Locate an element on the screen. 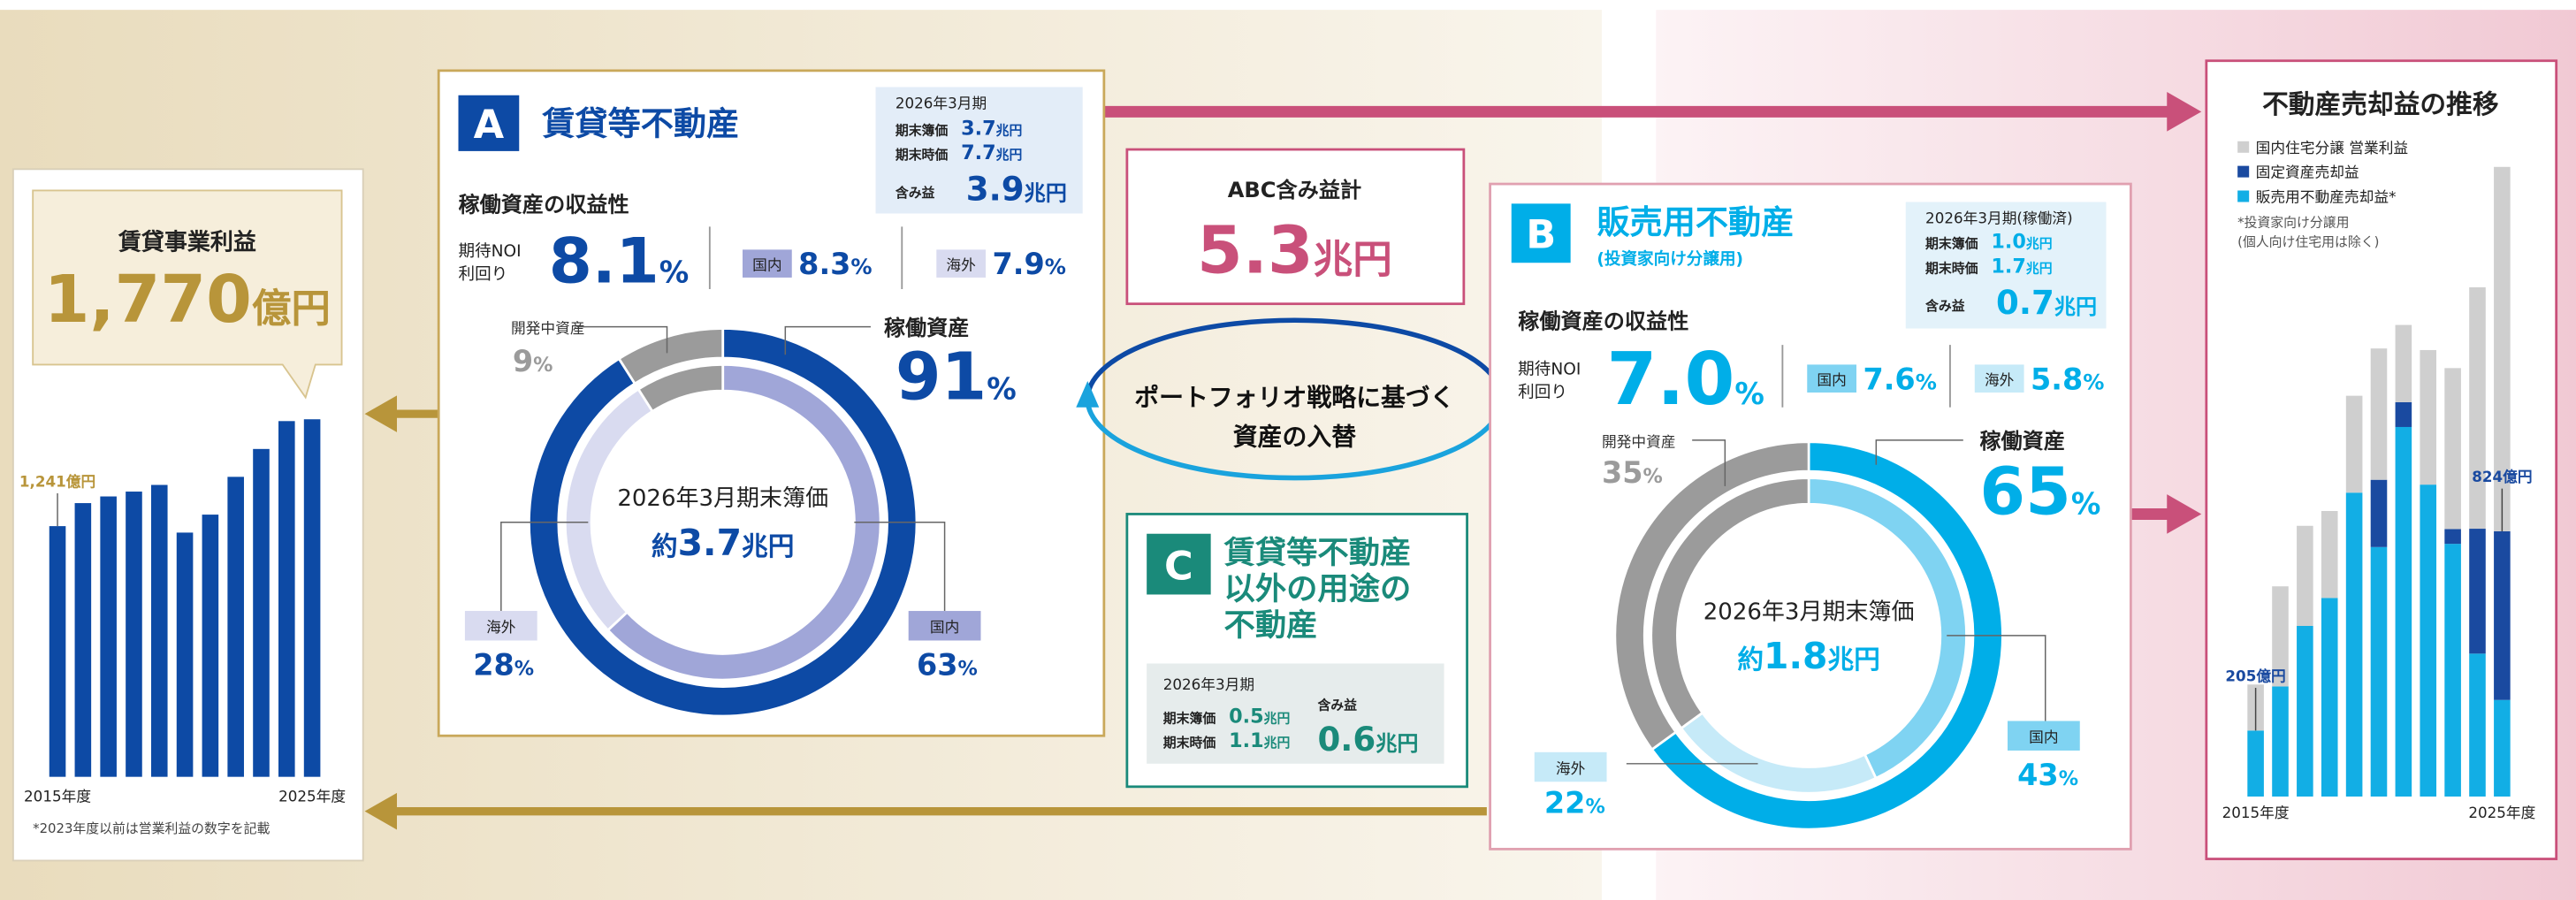 The image size is (2576, 900). info-value-part: 3.9 is located at coordinates (995, 190).